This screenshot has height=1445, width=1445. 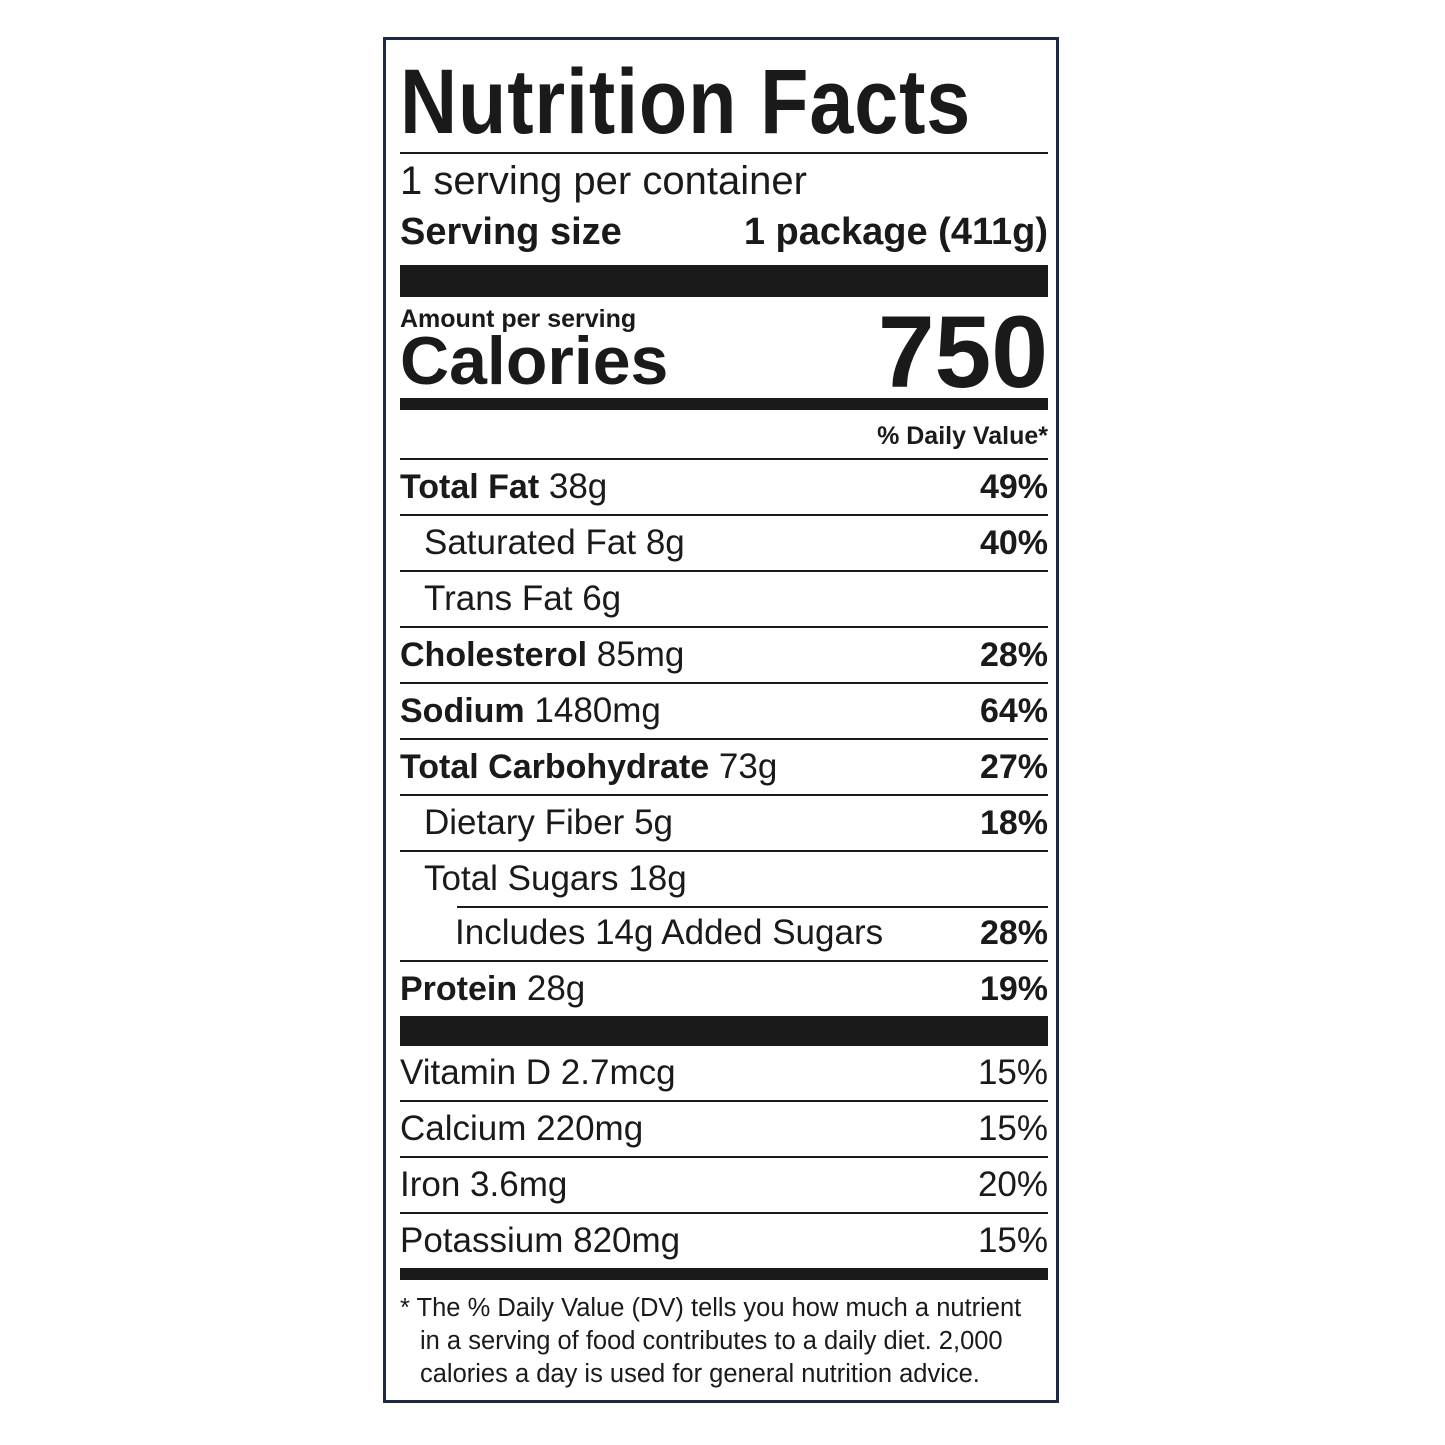 I want to click on serving-size-label: Serving size, so click(x=511, y=232).